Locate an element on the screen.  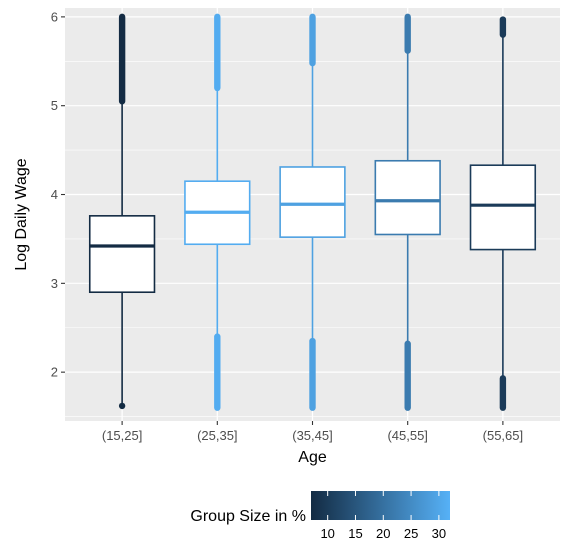
y-axis-title: Log Daily Wage is located at coordinates (21, 214).